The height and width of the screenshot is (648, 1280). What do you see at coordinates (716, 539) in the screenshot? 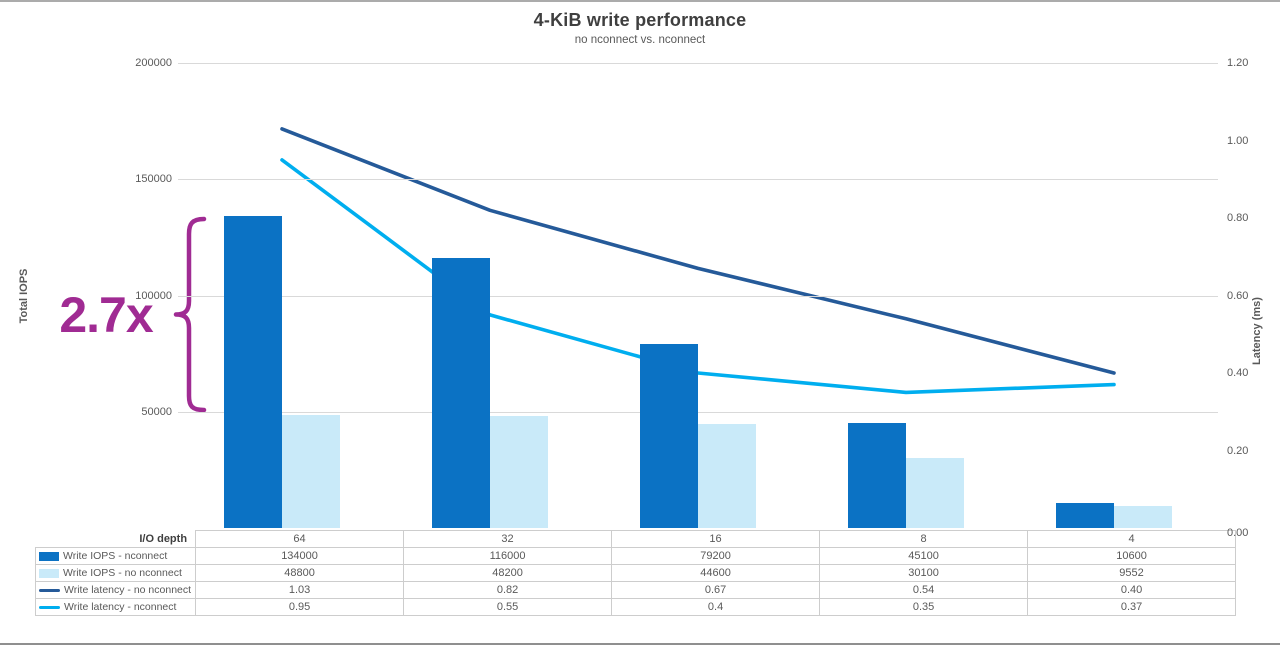
I see `x-axis-category-label: 16` at bounding box center [716, 539].